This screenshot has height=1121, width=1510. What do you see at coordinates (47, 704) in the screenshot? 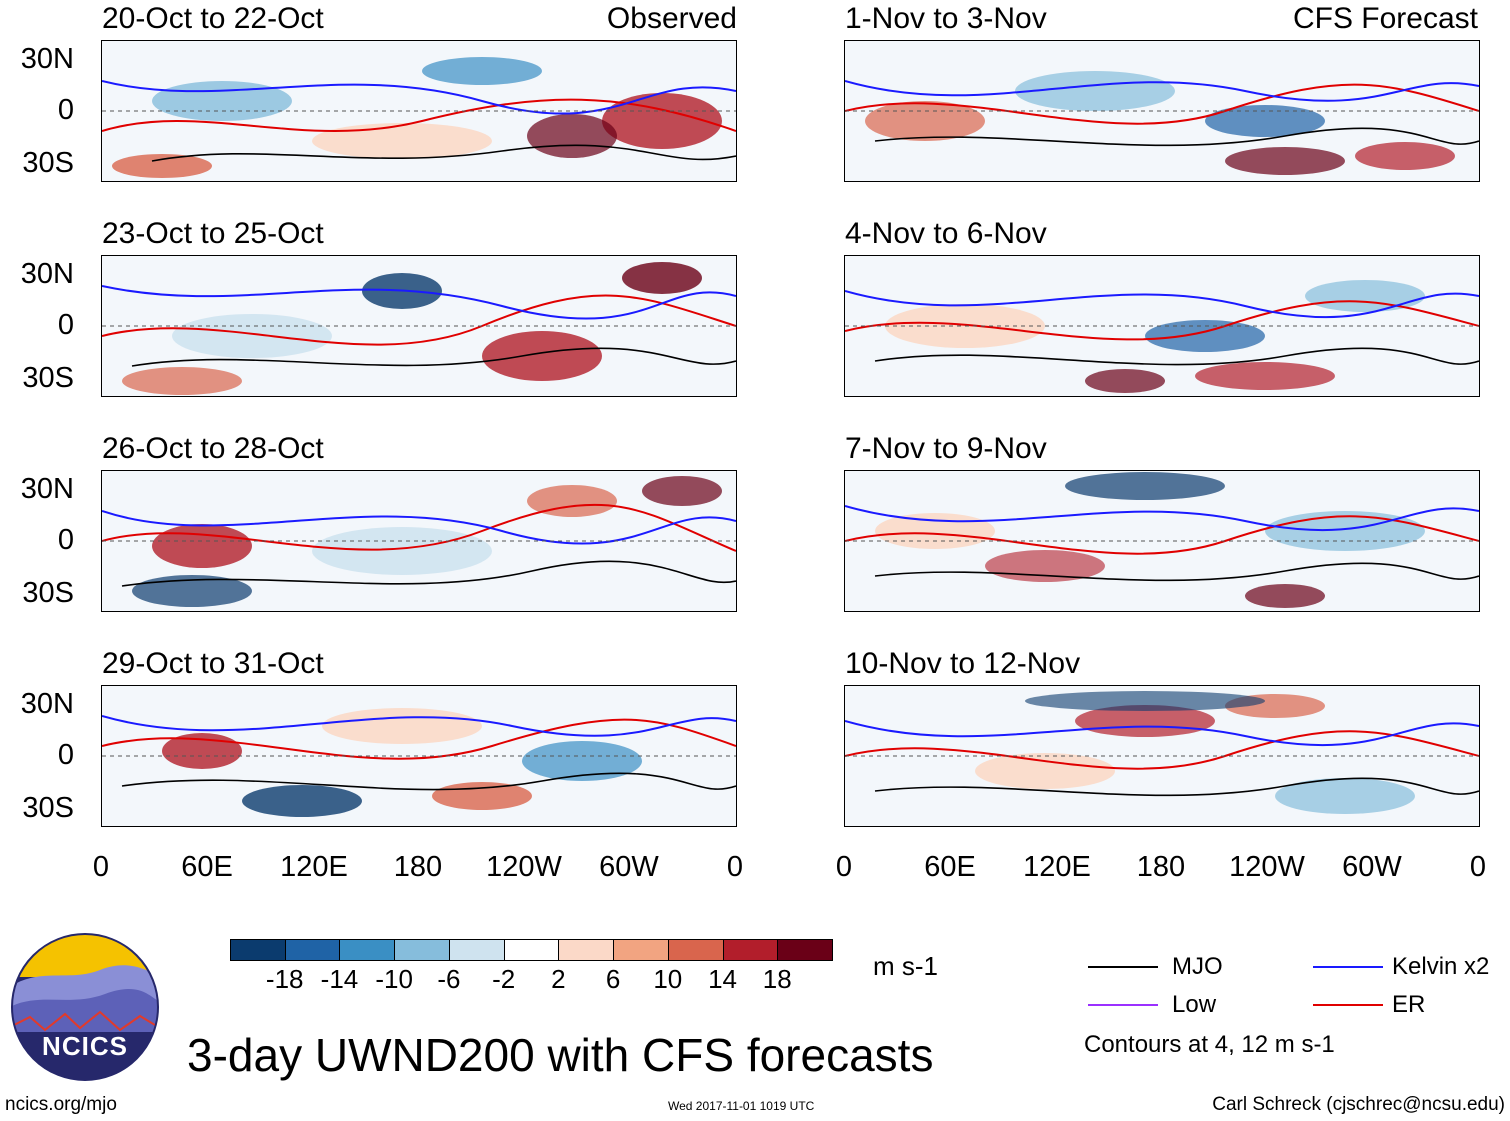
I see `lat-label-30n-row4: 30N` at bounding box center [47, 704].